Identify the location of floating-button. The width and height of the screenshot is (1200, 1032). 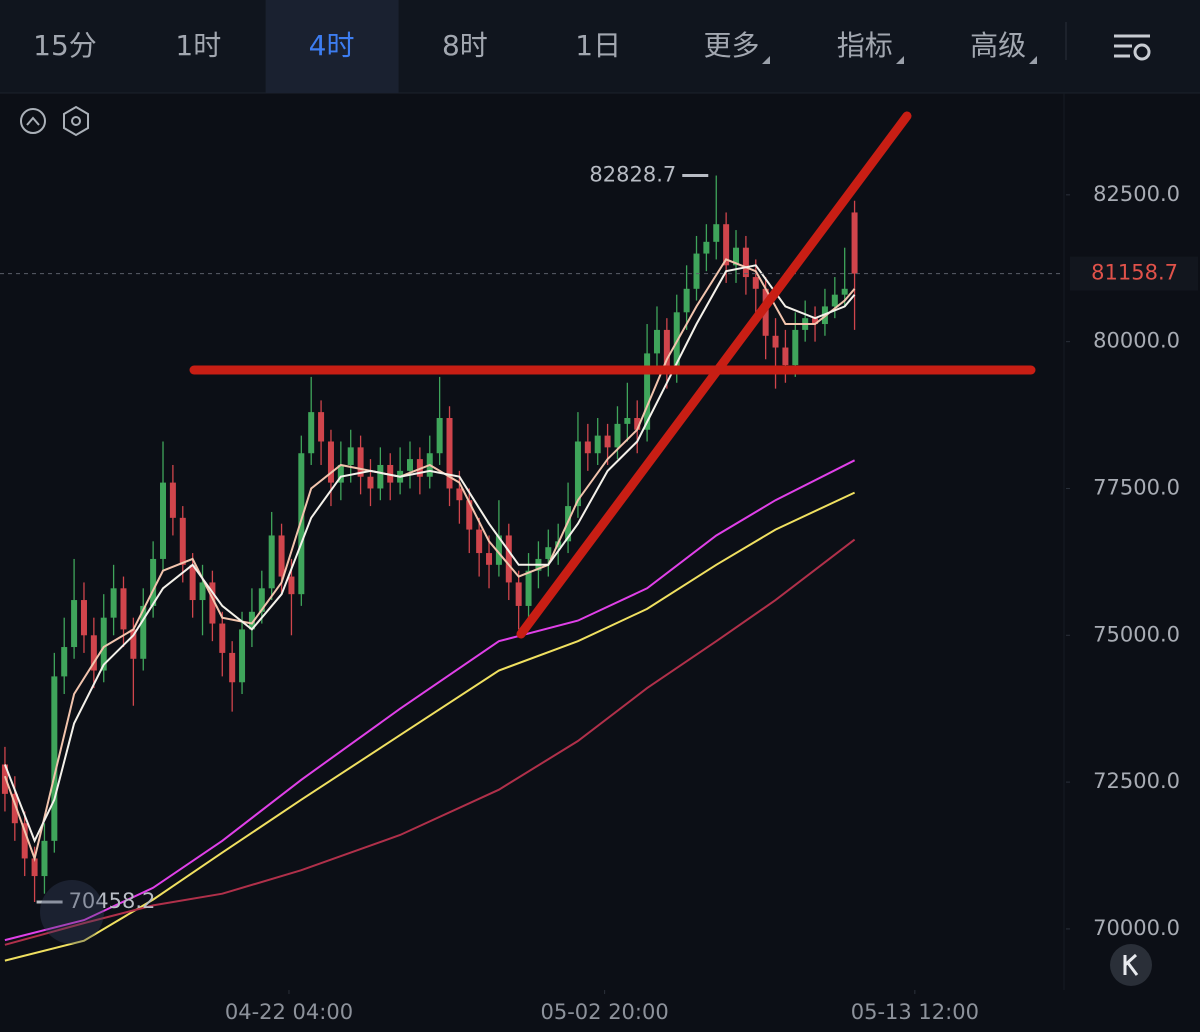
(72, 912).